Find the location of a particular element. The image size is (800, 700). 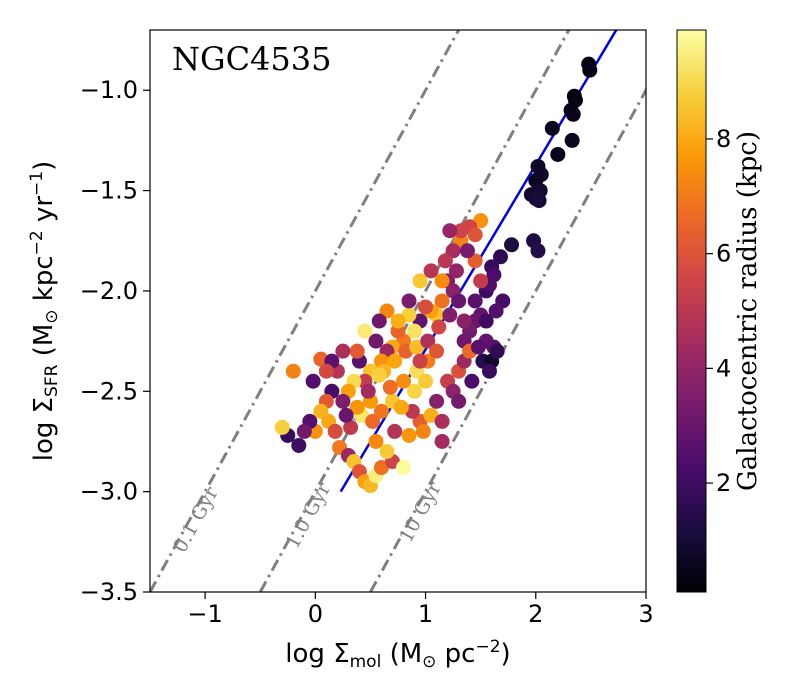

y-tick-label: −2.0 is located at coordinates (109, 291).